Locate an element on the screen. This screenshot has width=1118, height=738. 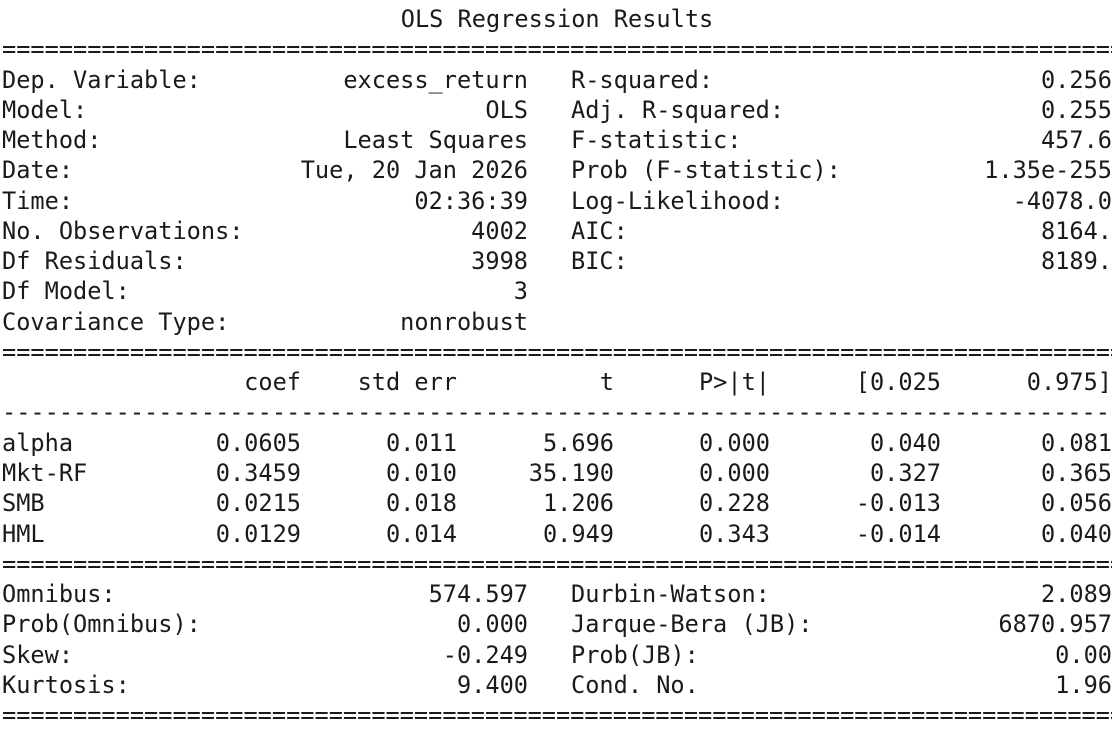
diagnostic-label: Prob(JB): is located at coordinates (635, 654).